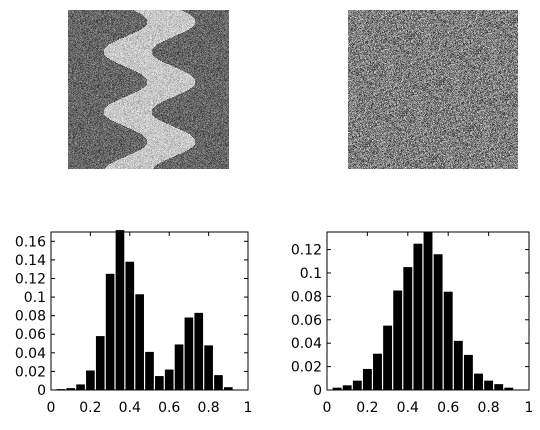  What do you see at coordinates (306, 344) in the screenshot?
I see `right-hist-y-tick-label: 0.04` at bounding box center [306, 344].